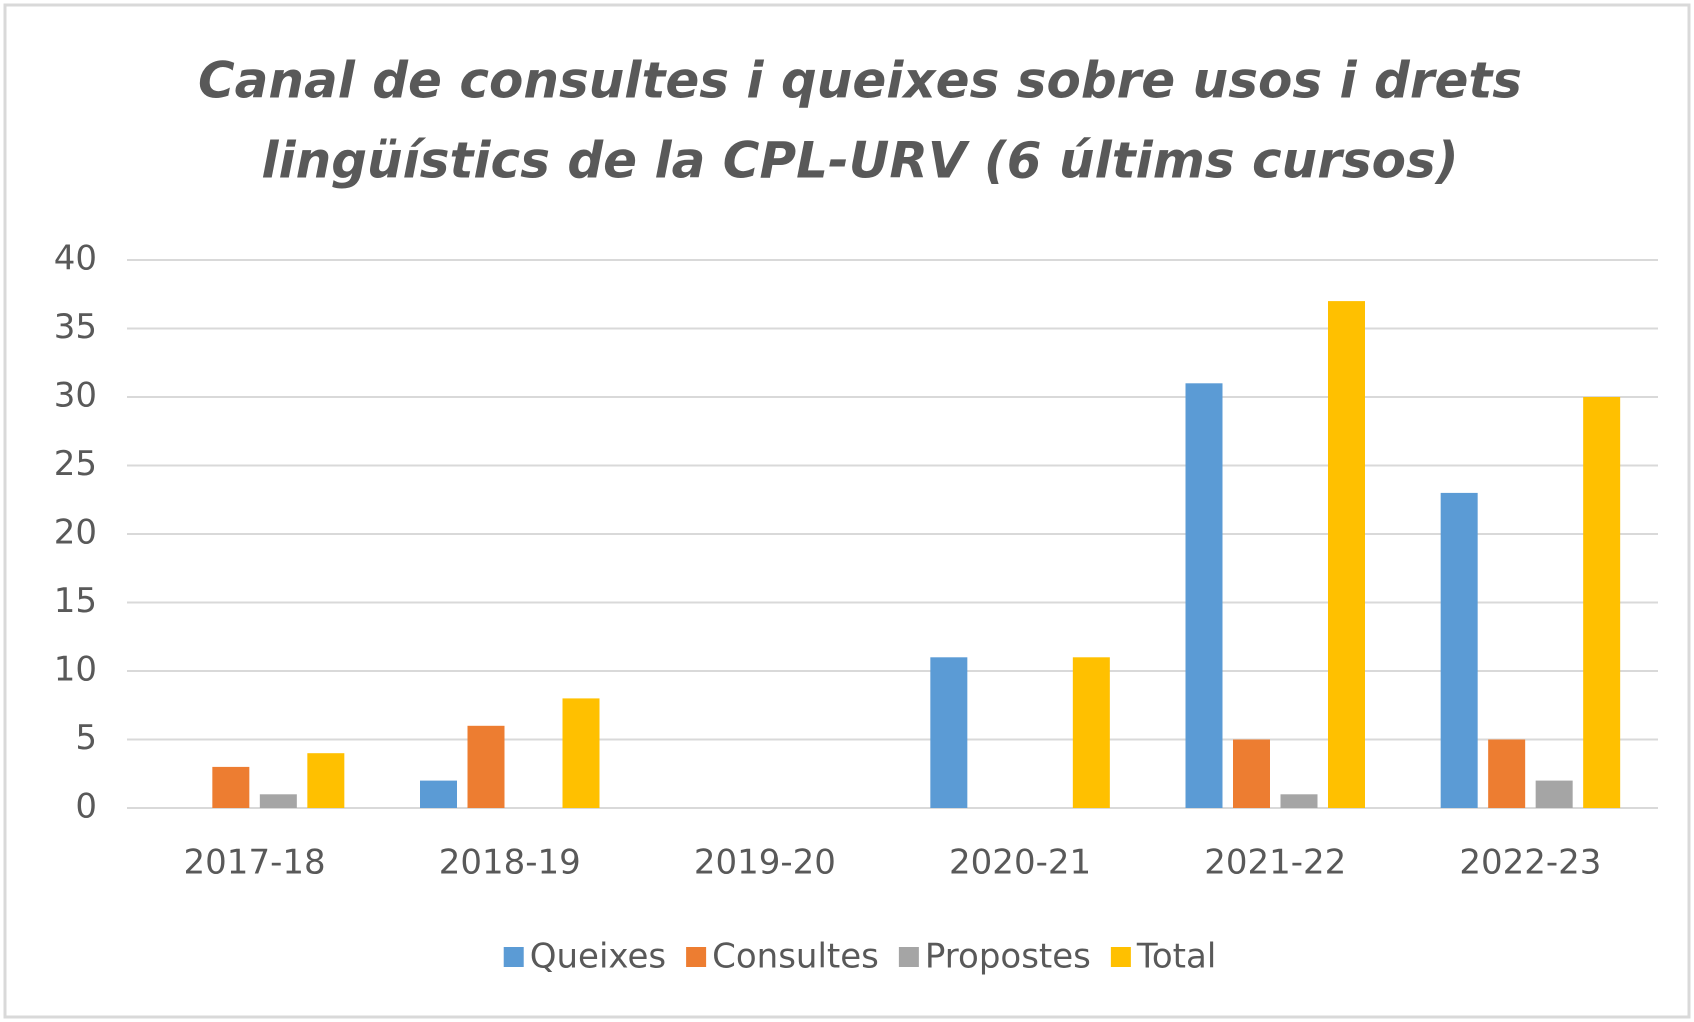 Image resolution: width=1694 pixels, height=1022 pixels. What do you see at coordinates (765, 863) in the screenshot?
I see `x-tick-label: 2019-20` at bounding box center [765, 863].